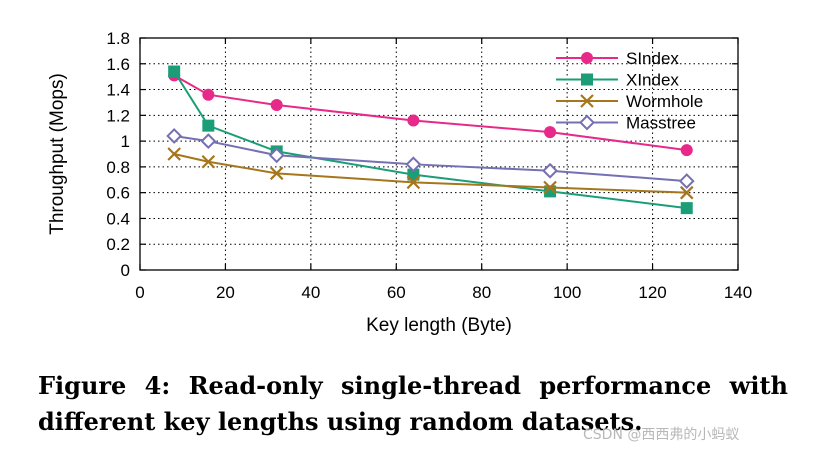  Describe the element at coordinates (587, 122) in the screenshot. I see `legend-marker-masstree` at that location.